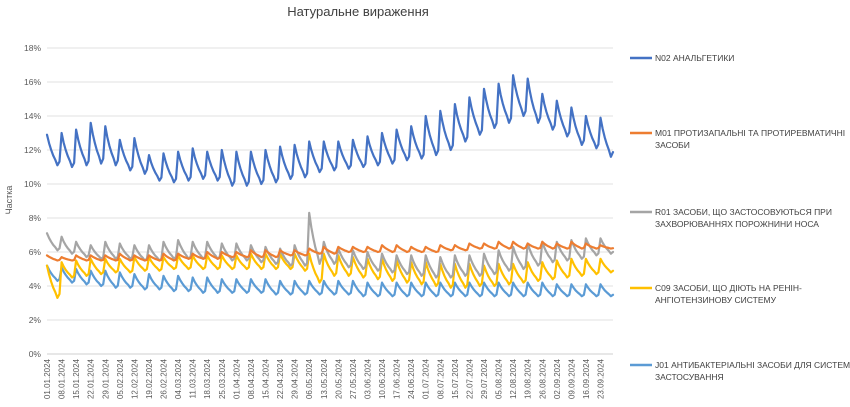 Image resolution: width=850 pixels, height=407 pixels. Describe the element at coordinates (32, 48) in the screenshot. I see `y-tick-label: 18%` at that location.